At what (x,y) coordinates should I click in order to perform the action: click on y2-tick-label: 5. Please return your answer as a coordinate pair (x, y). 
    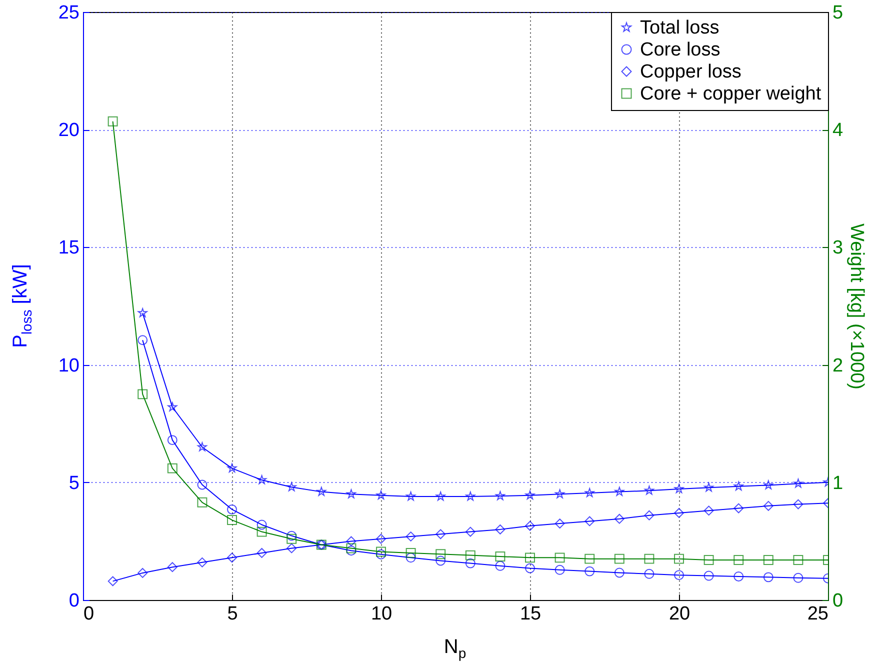
    Looking at the image, I should click on (838, 13).